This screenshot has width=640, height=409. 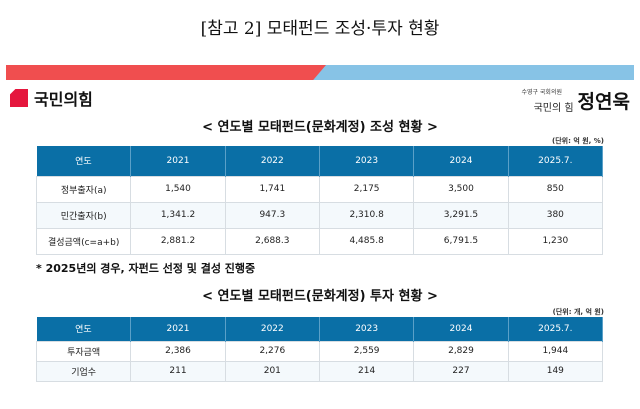 What do you see at coordinates (461, 241) in the screenshot?
I see `cell: 6,791.5` at bounding box center [461, 241].